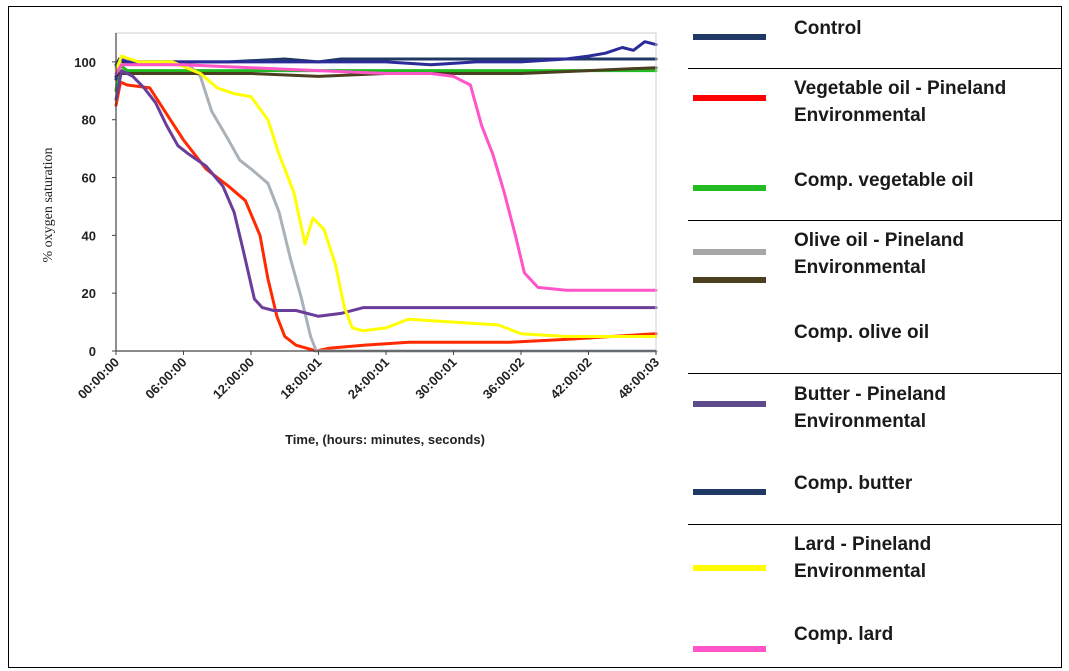 This screenshot has height=671, width=1069. I want to click on x-tick-label: 24:00:01, so click(368, 378).